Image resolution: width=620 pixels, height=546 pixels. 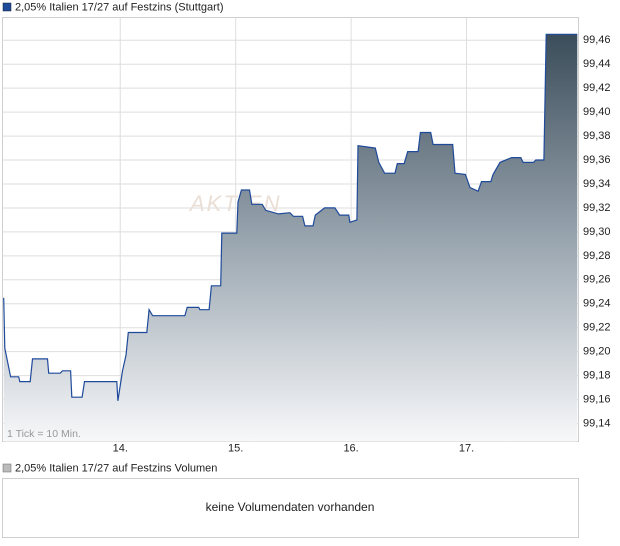 I want to click on y-tick-label: 99,46, so click(x=597, y=40).